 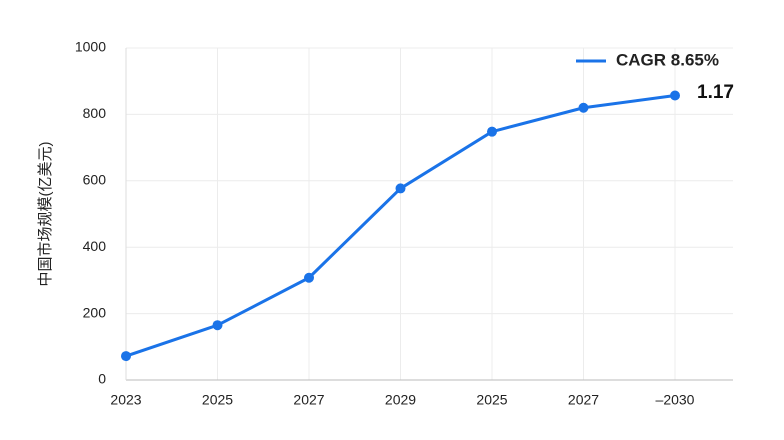 I want to click on x-tick-label: 2029, so click(x=400, y=400).